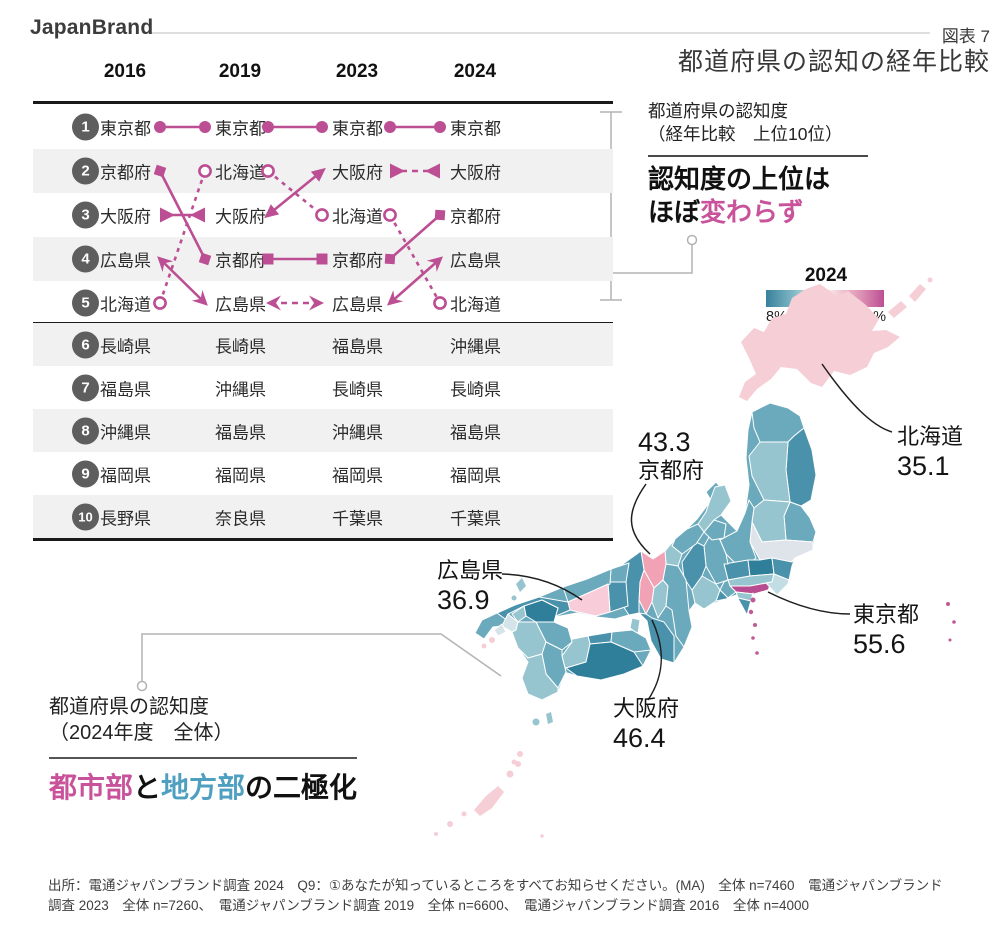 The width and height of the screenshot is (1000, 940). What do you see at coordinates (542, 587) in the screenshot?
I see `leader-hiroshima` at bounding box center [542, 587].